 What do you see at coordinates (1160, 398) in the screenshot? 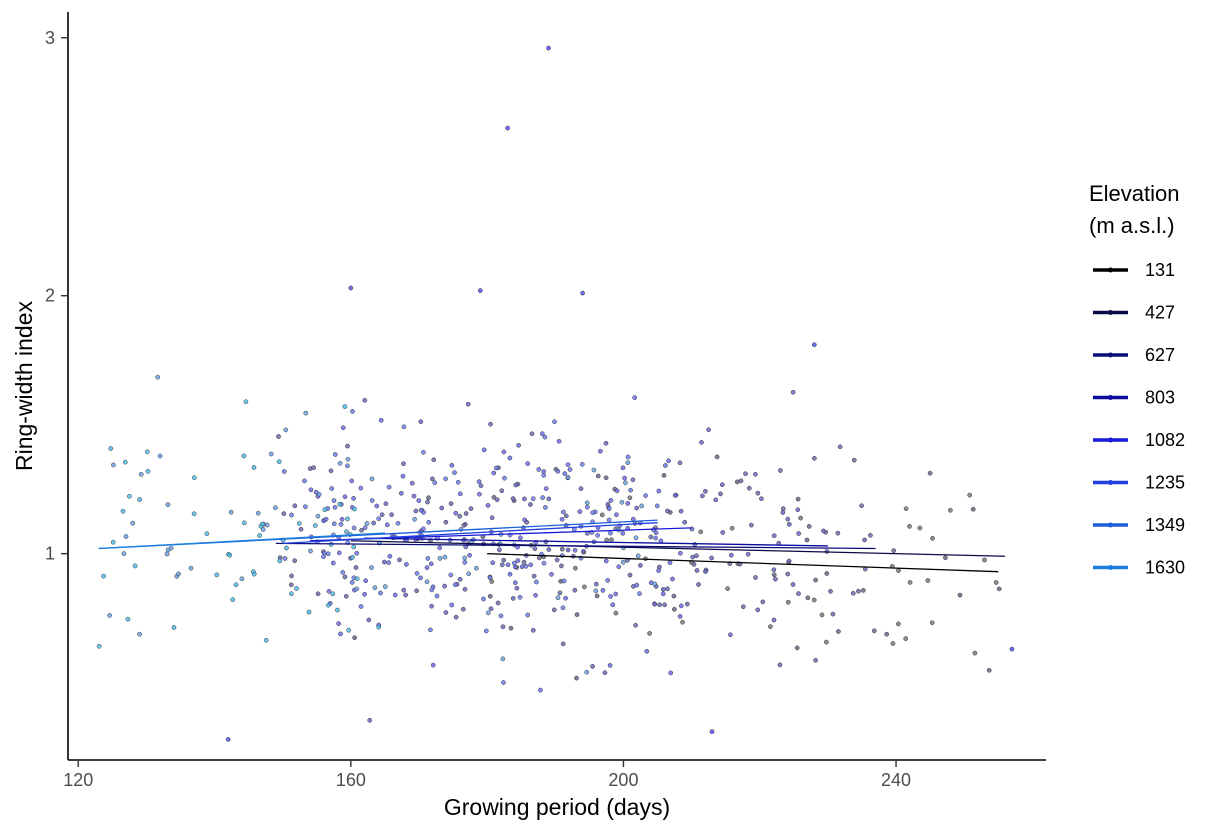
I see `legend-label-803: 803` at bounding box center [1160, 398].